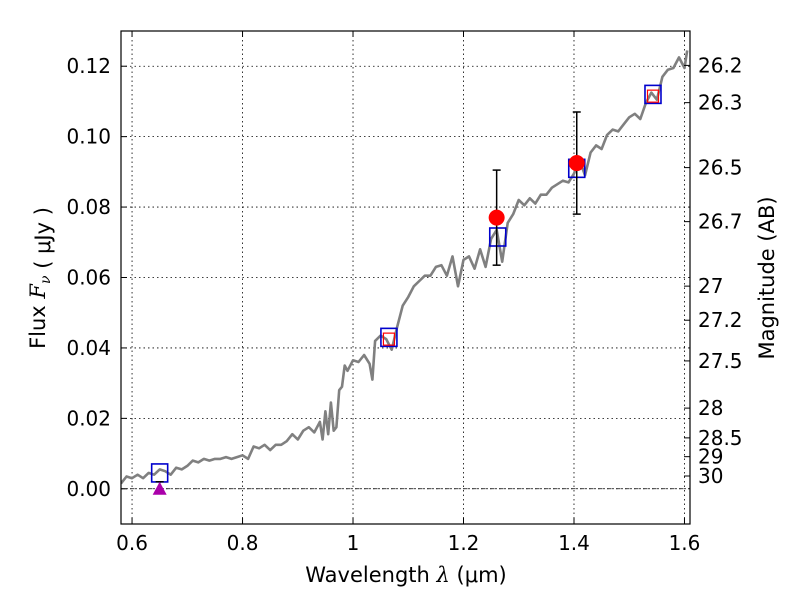 Image resolution: width=800 pixels, height=600 pixels. I want to click on x-axis-label-text: Wavelength, so click(367, 575).